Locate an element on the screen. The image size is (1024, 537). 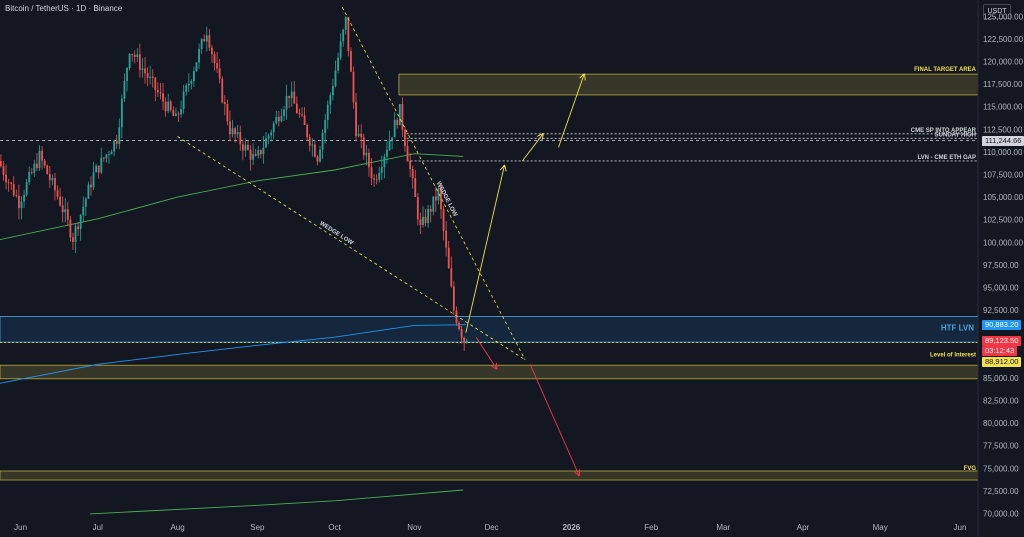
y-tick-label-15: 82,500.00 is located at coordinates (1001, 400).